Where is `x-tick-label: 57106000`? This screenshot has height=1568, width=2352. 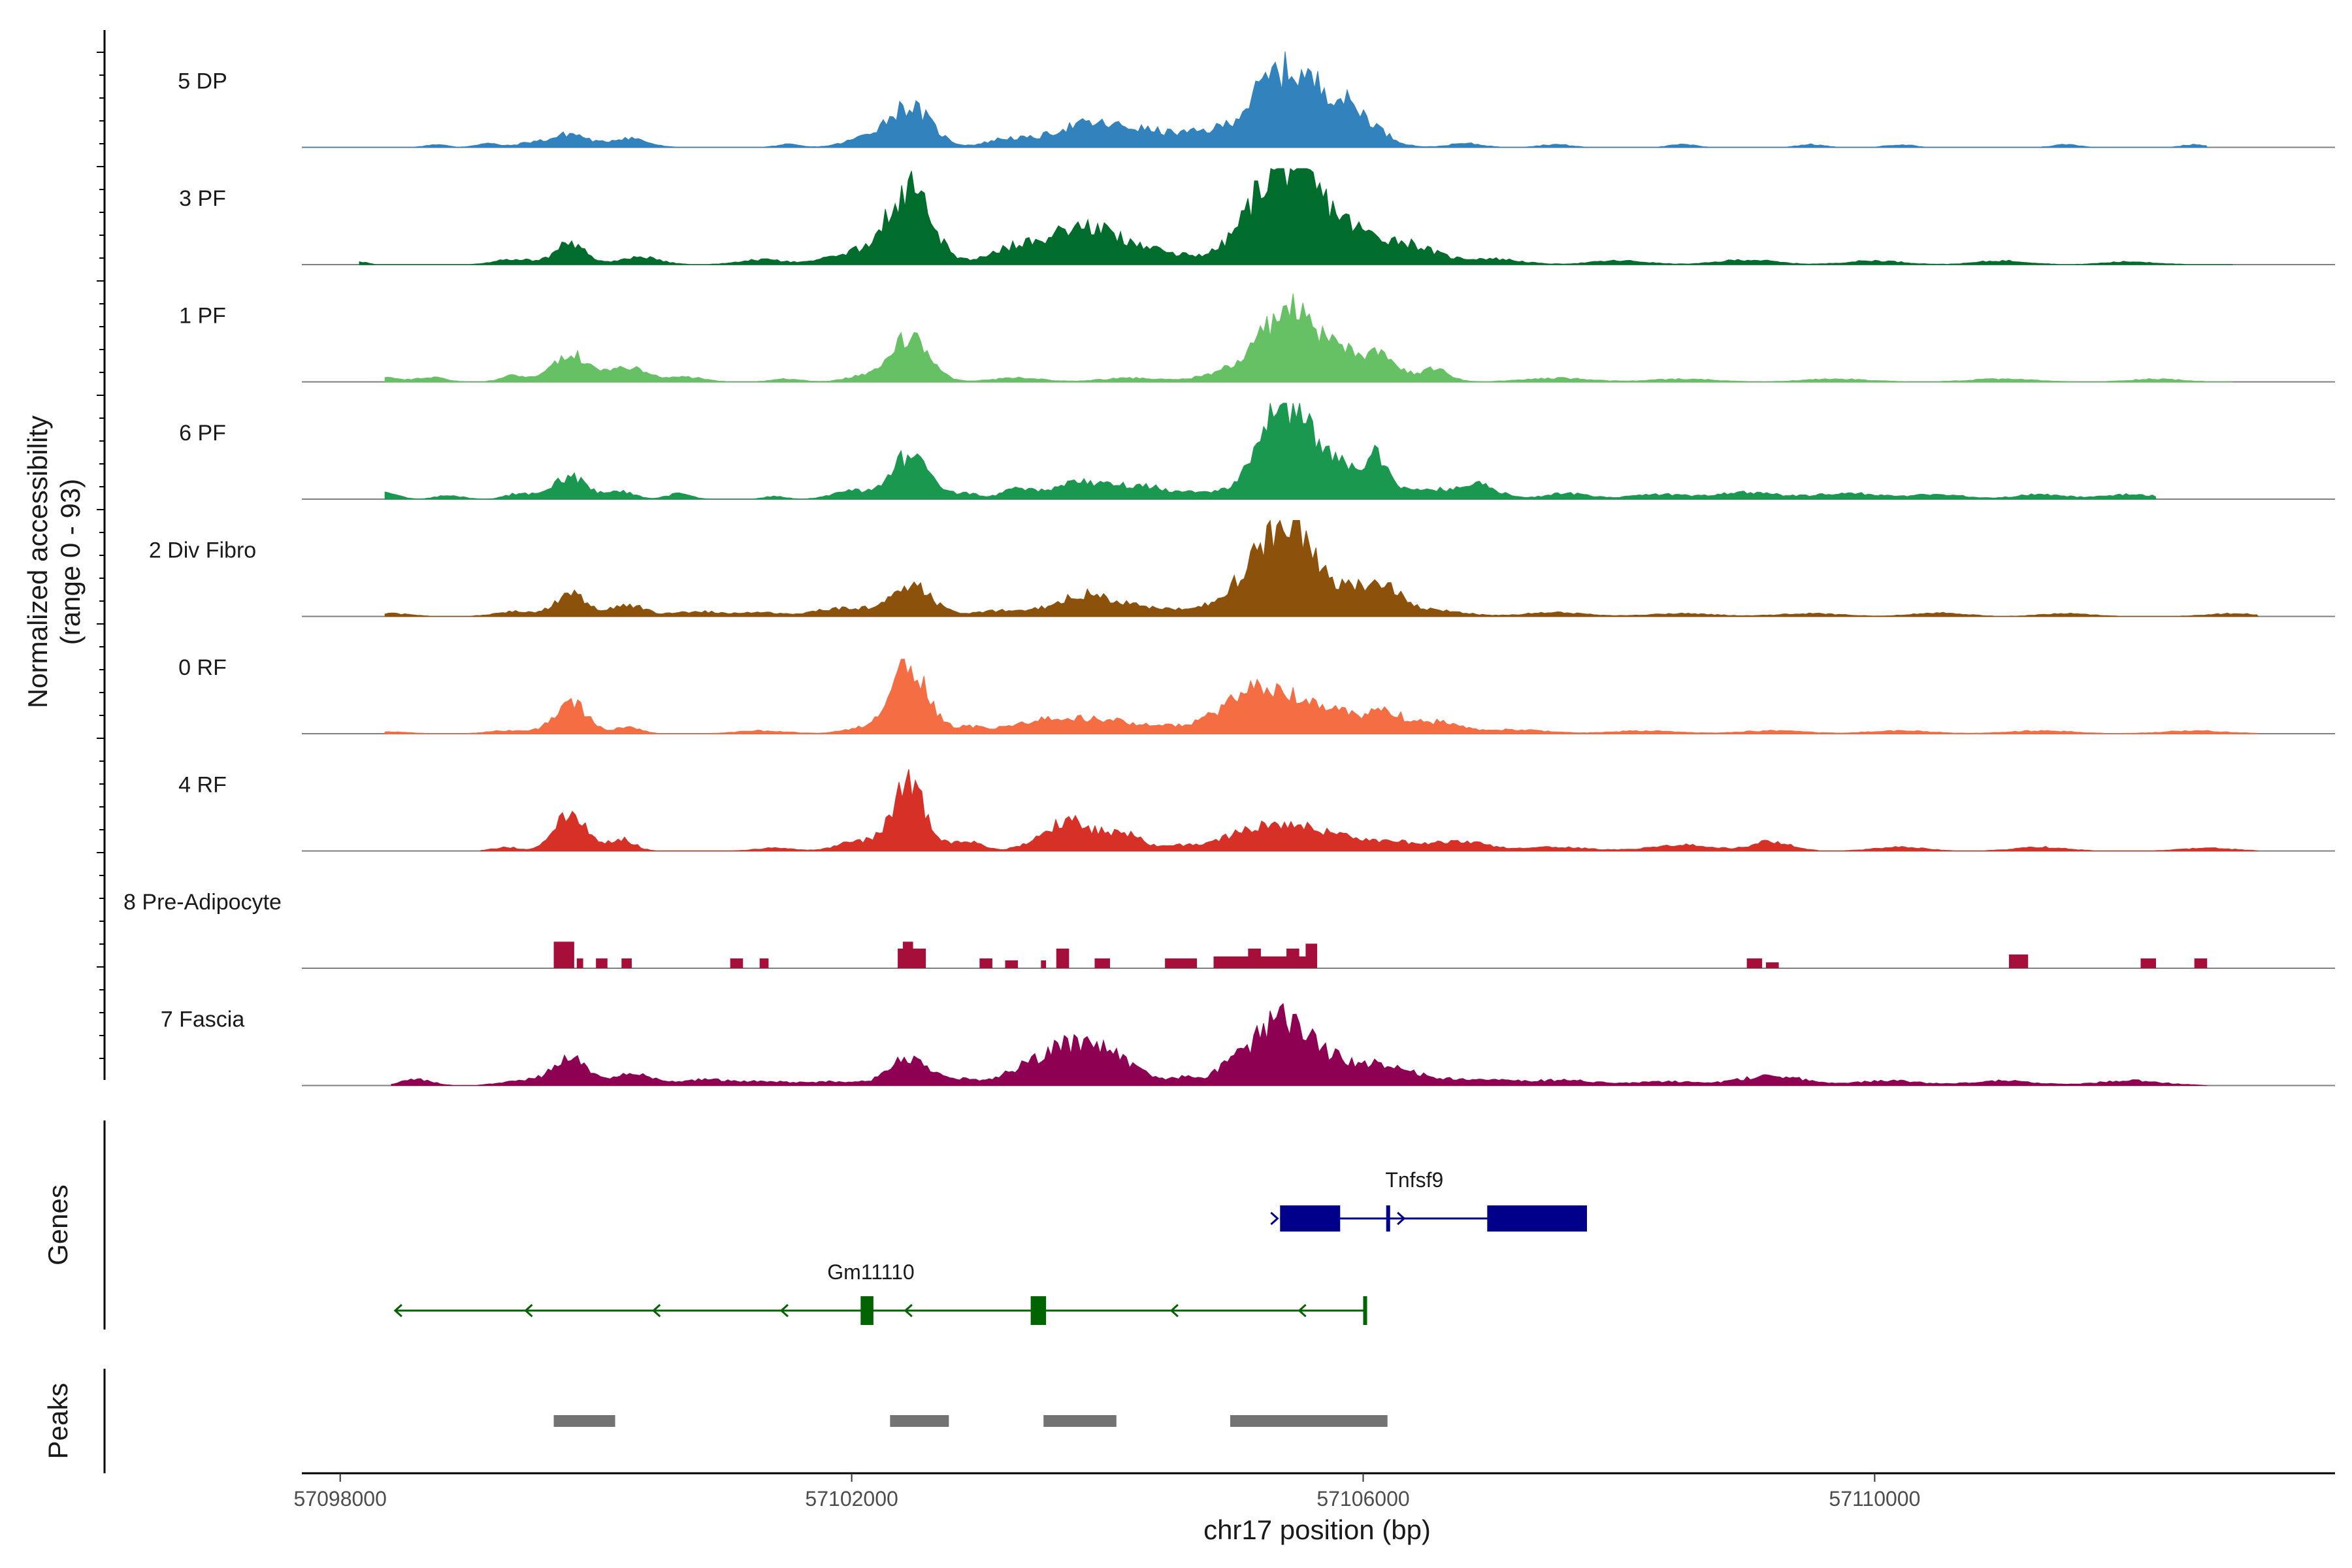
x-tick-label: 57106000 is located at coordinates (1362, 1499).